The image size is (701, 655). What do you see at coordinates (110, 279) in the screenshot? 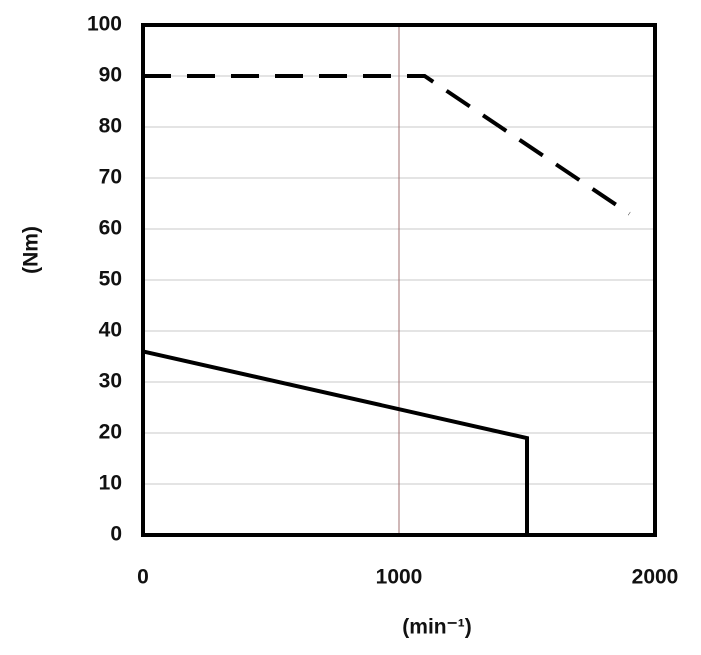
I see `y-tick-label: 50` at bounding box center [110, 279].